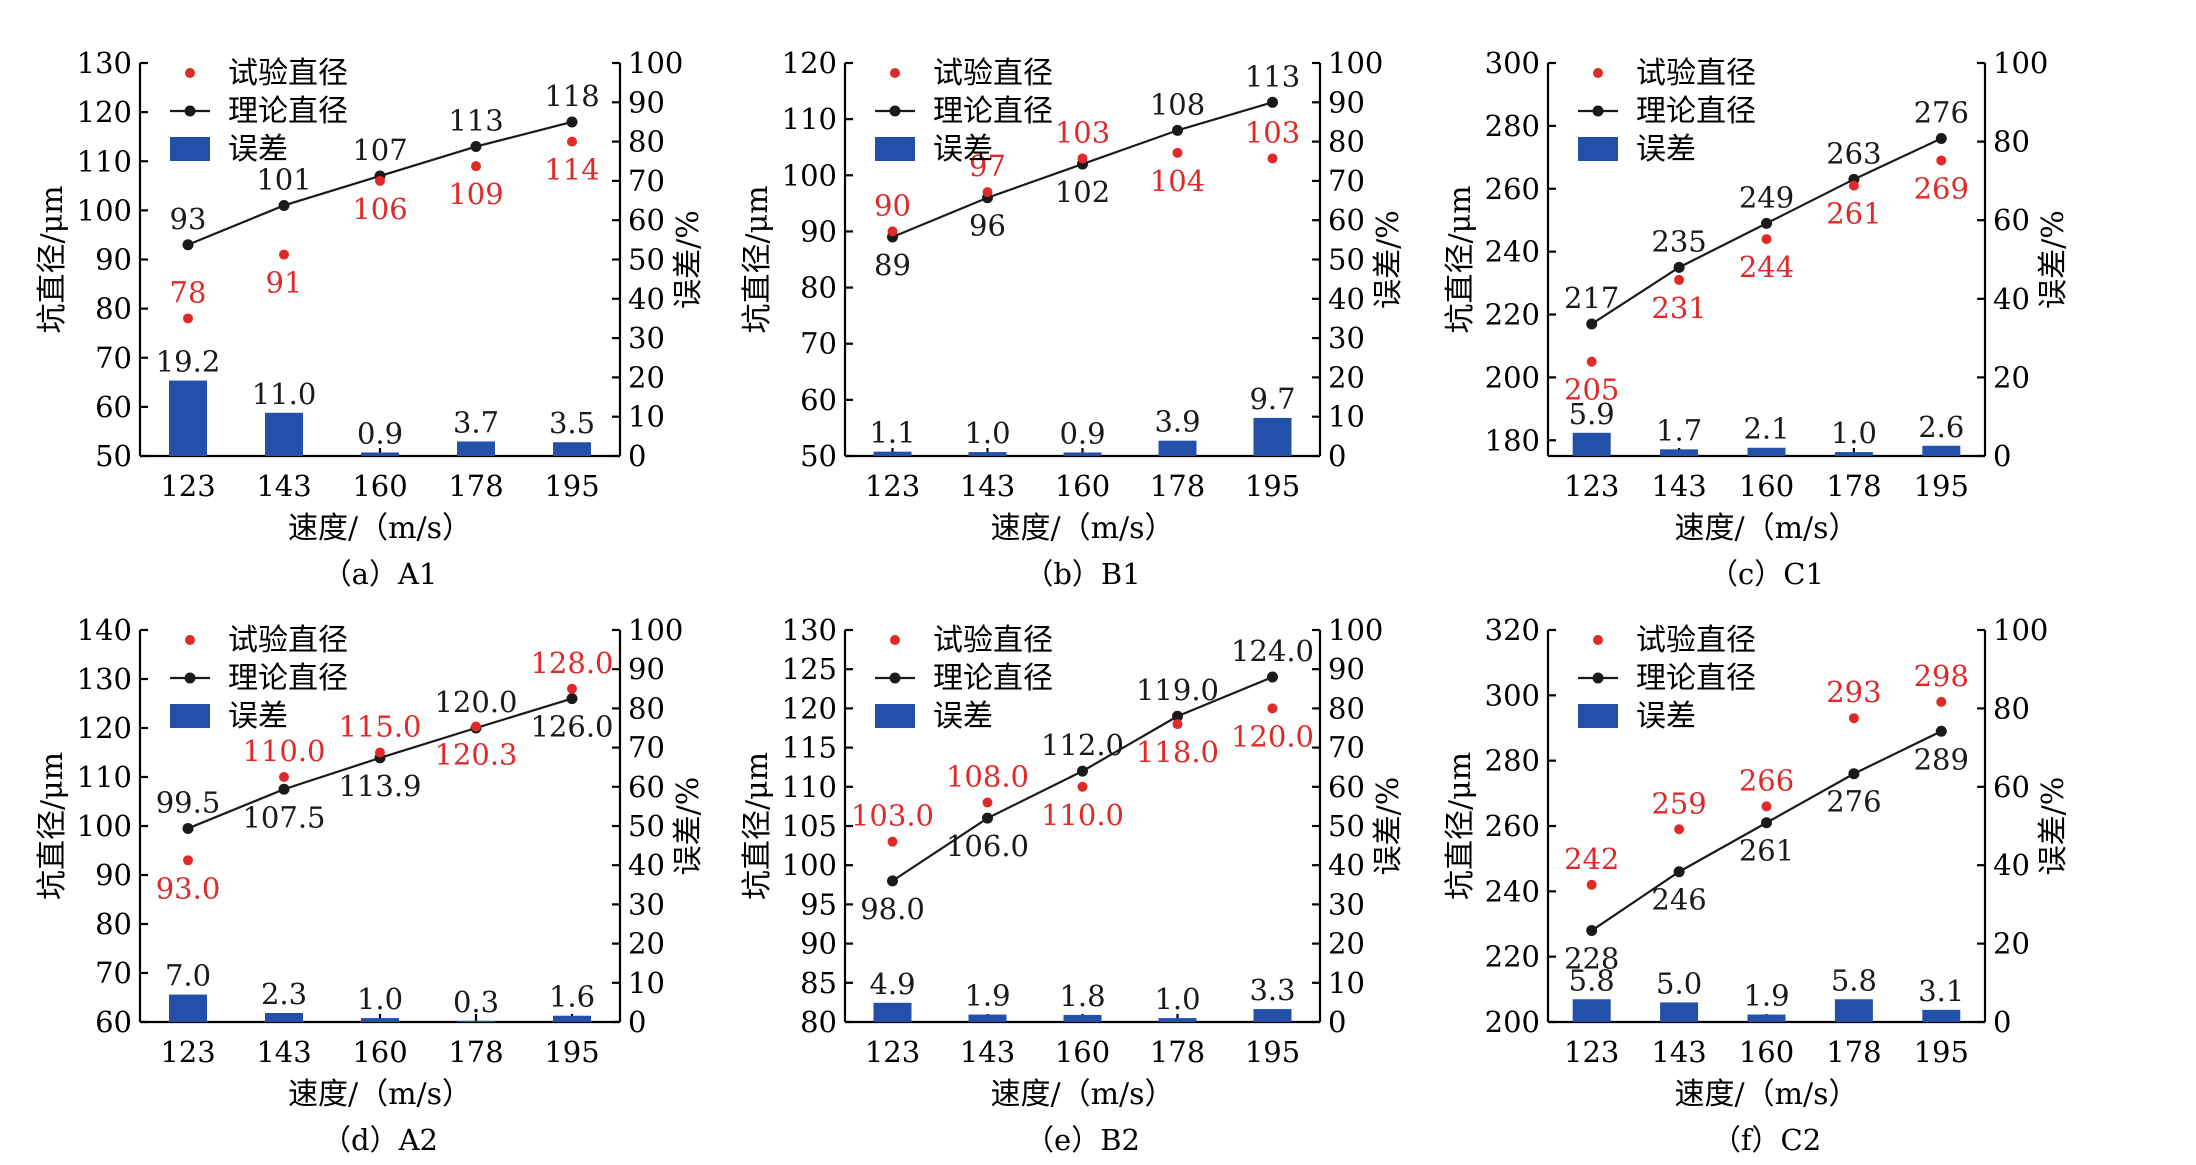 This screenshot has height=1165, width=2196. Describe the element at coordinates (380, 1094) in the screenshot. I see `x-axis-title: 速度/（m/s）` at that location.